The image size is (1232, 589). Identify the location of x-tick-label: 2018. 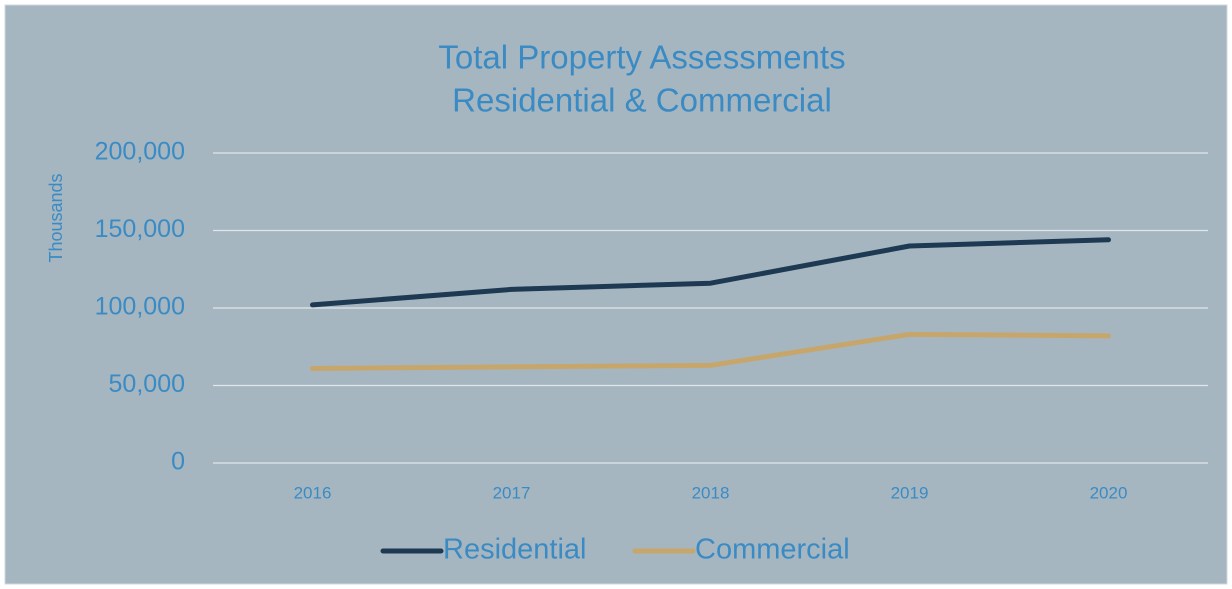
(711, 492).